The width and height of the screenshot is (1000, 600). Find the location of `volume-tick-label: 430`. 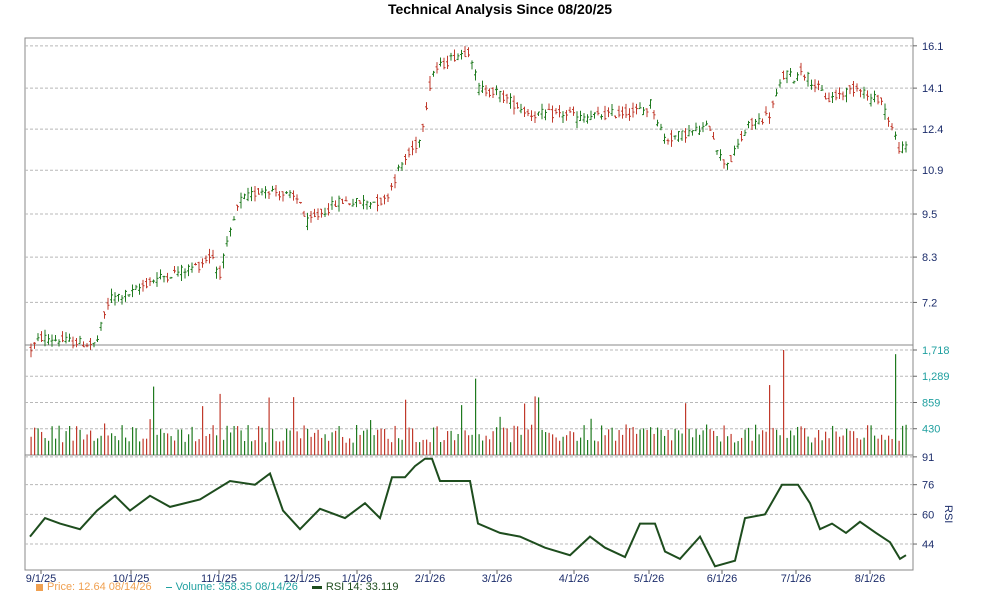

volume-tick-label: 430 is located at coordinates (931, 430).